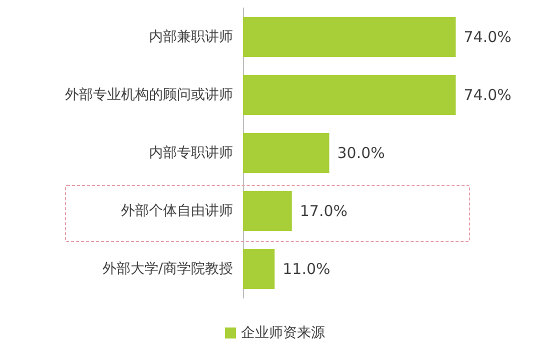  I want to click on data-label: 11.0%, so click(306, 269).